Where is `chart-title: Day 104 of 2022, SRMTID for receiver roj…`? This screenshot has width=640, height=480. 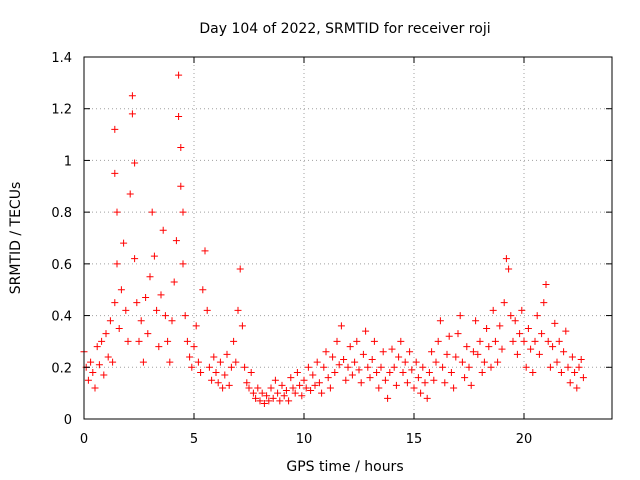
chart-title: Day 104 of 2022, SRMTID for receiver roj… is located at coordinates (344, 29).